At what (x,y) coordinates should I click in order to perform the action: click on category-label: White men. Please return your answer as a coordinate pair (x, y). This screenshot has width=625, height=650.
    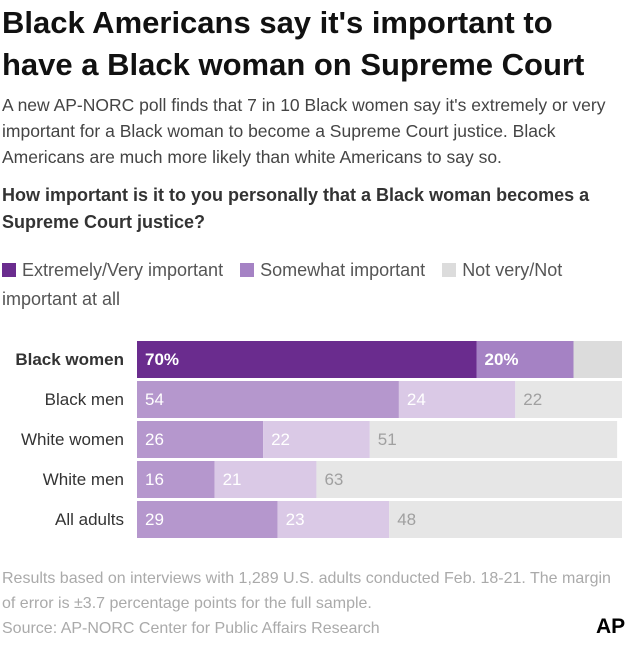
    Looking at the image, I should click on (83, 479).